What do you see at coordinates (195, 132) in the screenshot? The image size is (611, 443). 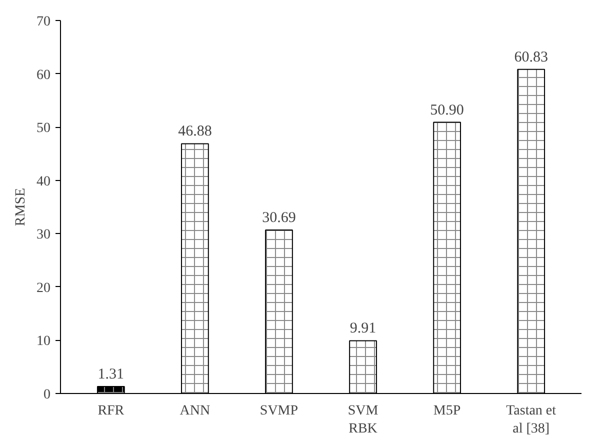 I see `data-label: 46.88` at bounding box center [195, 132].